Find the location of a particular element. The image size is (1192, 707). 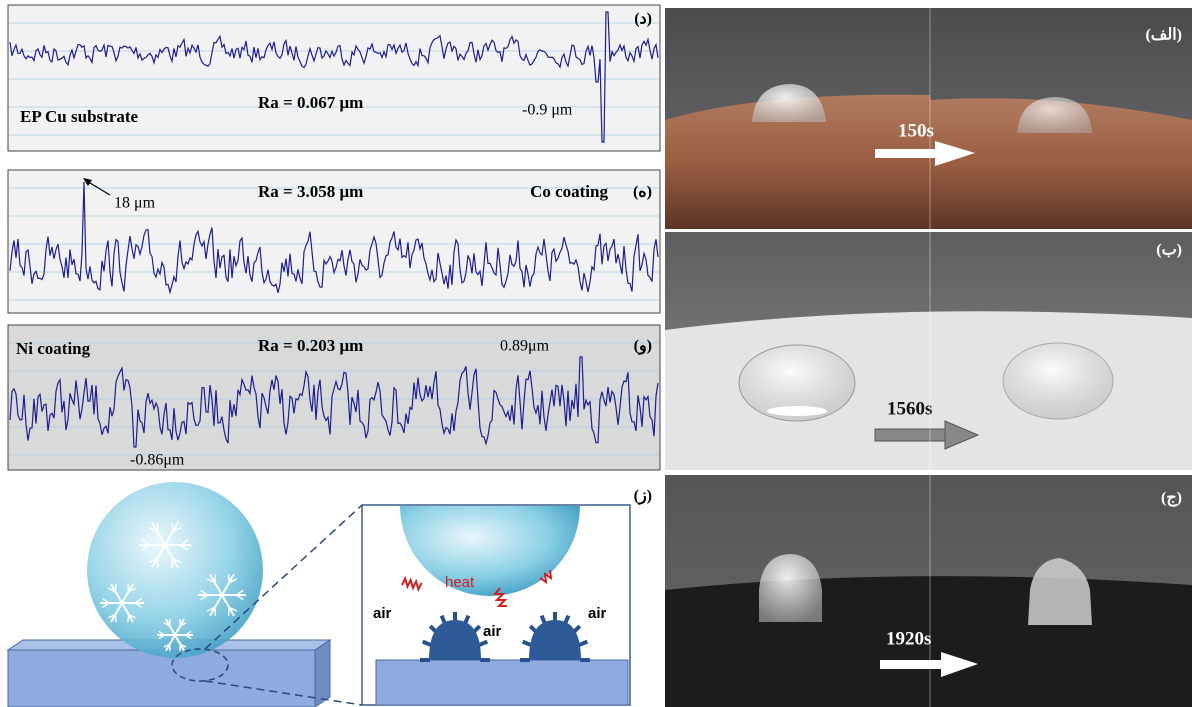

ra: Ra = 0.203 μm is located at coordinates (310, 345).